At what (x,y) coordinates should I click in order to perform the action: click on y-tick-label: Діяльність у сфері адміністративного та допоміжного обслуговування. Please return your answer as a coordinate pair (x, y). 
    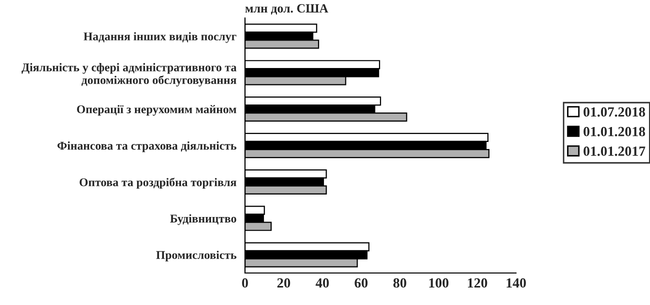
    Looking at the image, I should click on (129, 74).